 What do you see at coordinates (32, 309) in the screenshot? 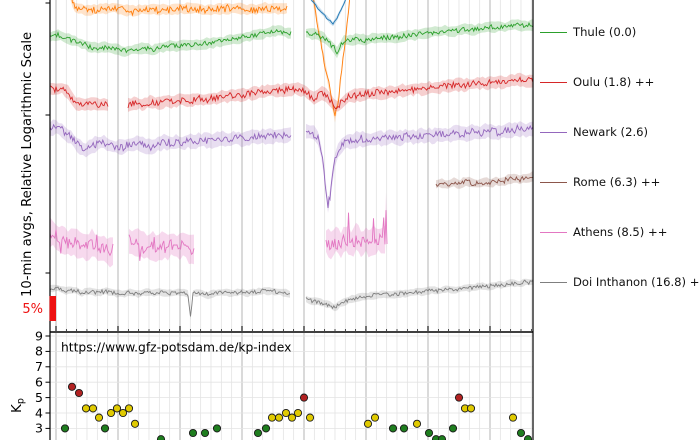
I see `scale-bar-label: 5%` at bounding box center [32, 309].